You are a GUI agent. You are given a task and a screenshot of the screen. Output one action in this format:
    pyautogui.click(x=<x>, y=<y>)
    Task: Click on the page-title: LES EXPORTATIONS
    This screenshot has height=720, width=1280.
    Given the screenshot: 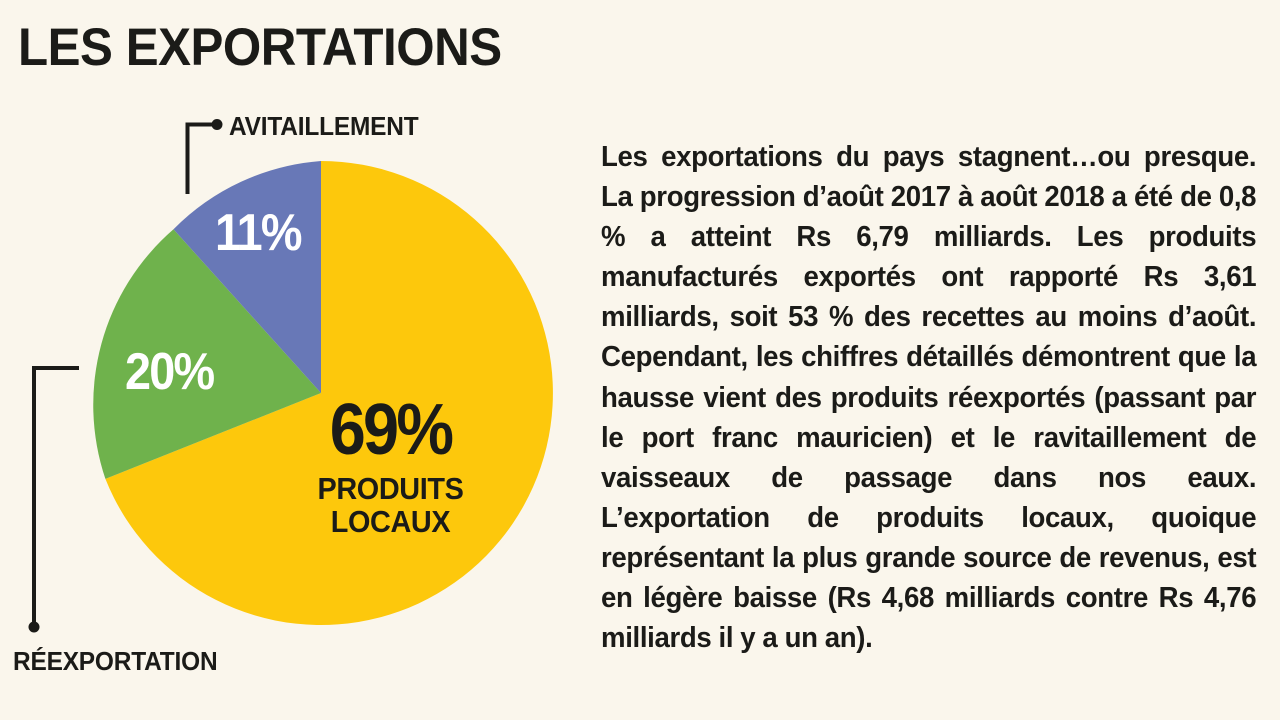 What is the action you would take?
    pyautogui.click(x=260, y=47)
    